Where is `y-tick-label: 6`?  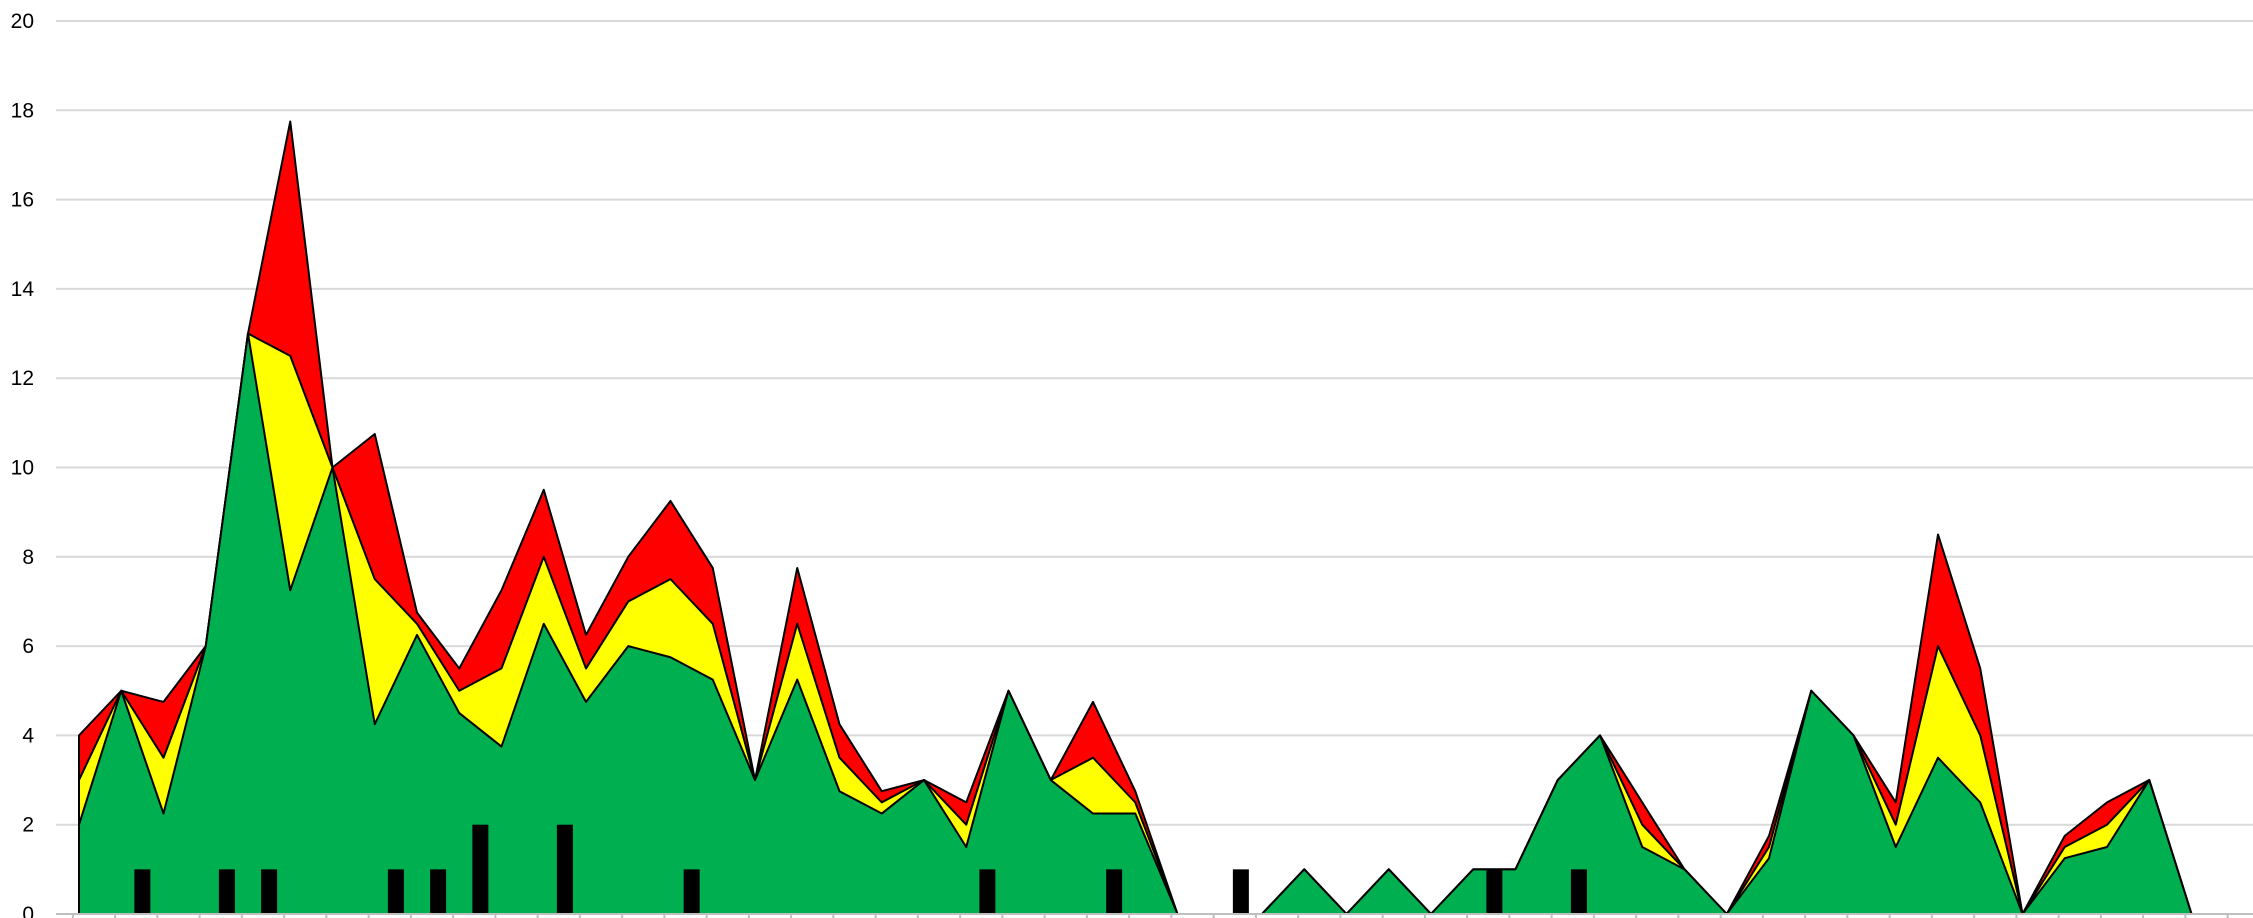
y-tick-label: 6 is located at coordinates (28, 646).